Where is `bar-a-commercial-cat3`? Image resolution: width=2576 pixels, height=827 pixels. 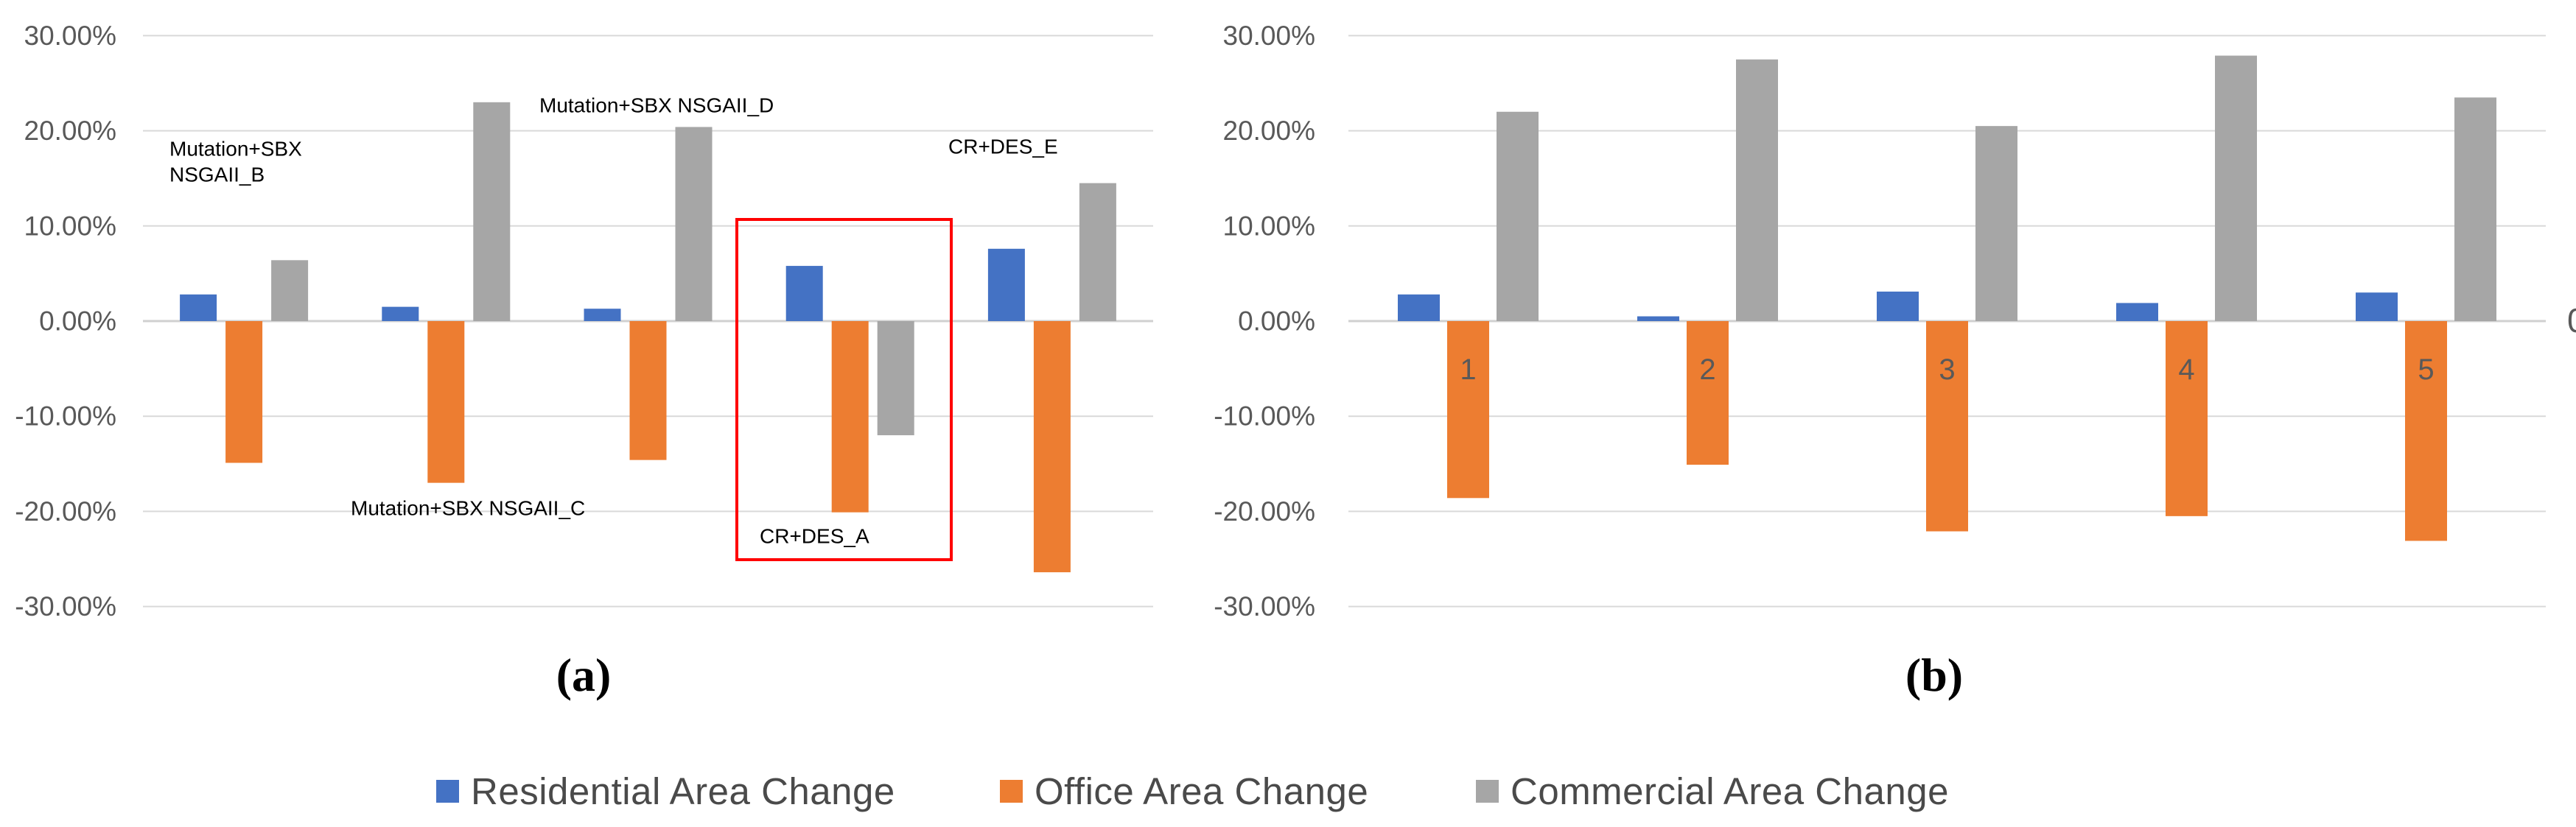 bar-a-commercial-cat3 is located at coordinates (694, 224).